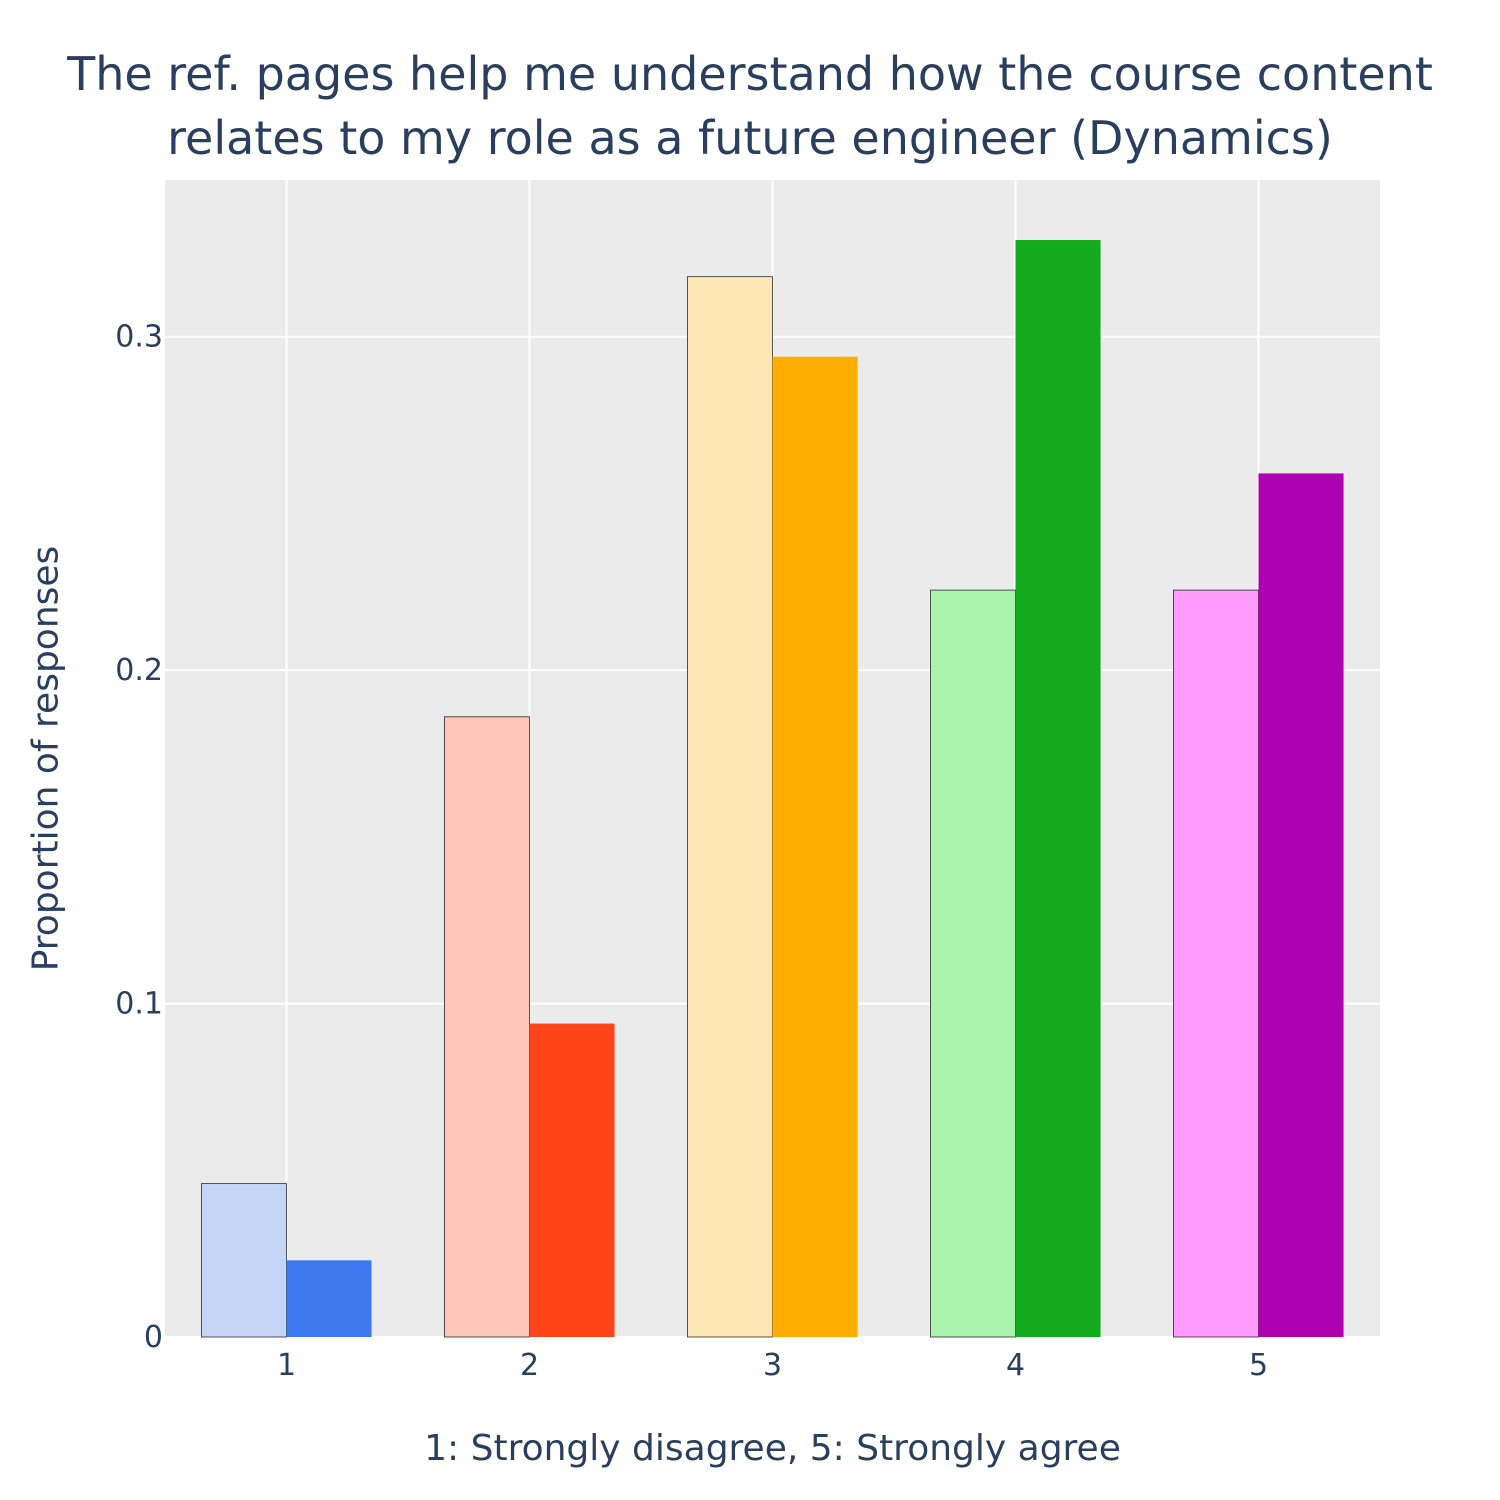 The image size is (1500, 1500). I want to click on x-tick-label: 3, so click(772, 1365).